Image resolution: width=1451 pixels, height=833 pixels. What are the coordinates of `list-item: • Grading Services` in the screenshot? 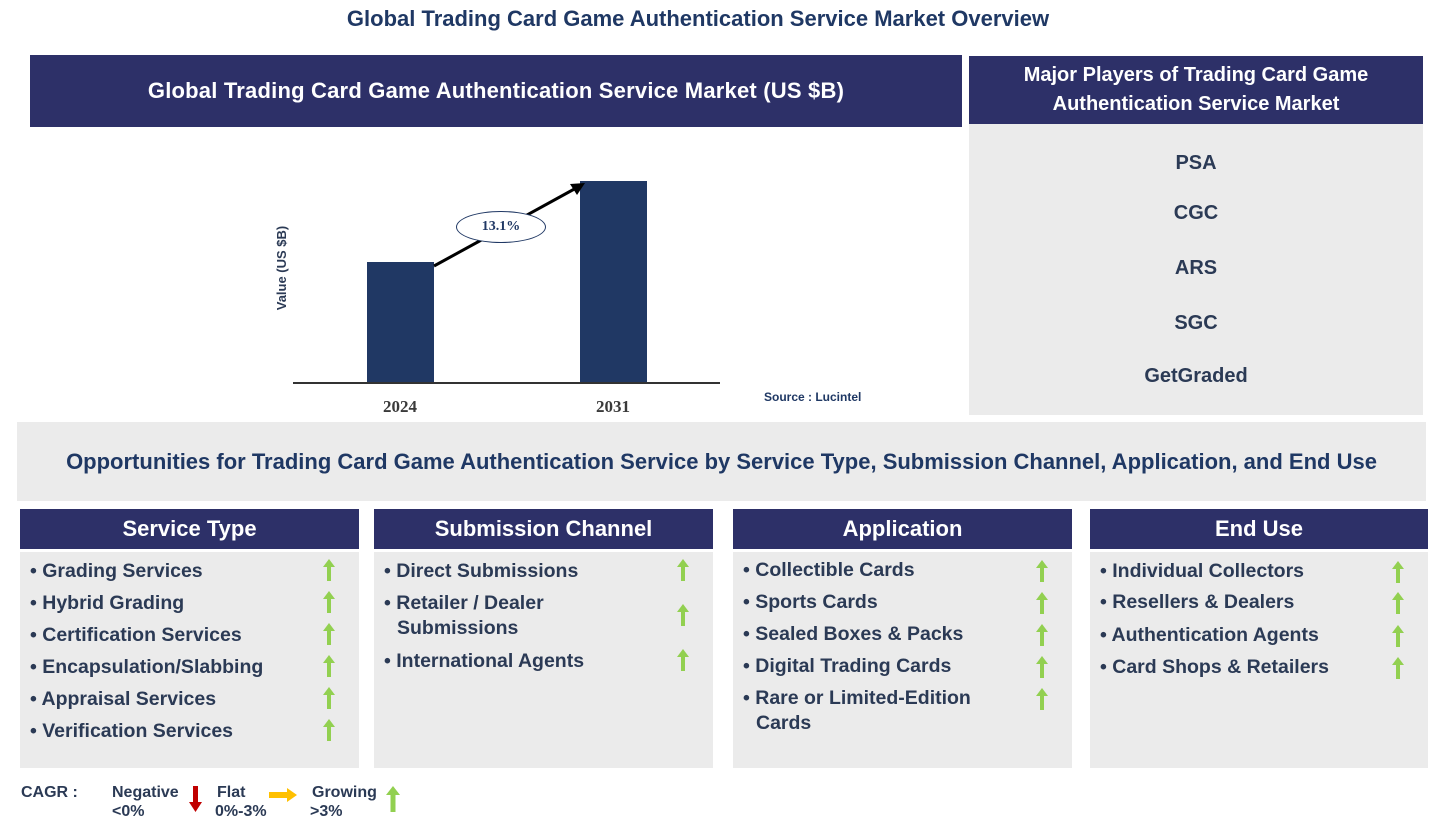 It's located at (189, 571).